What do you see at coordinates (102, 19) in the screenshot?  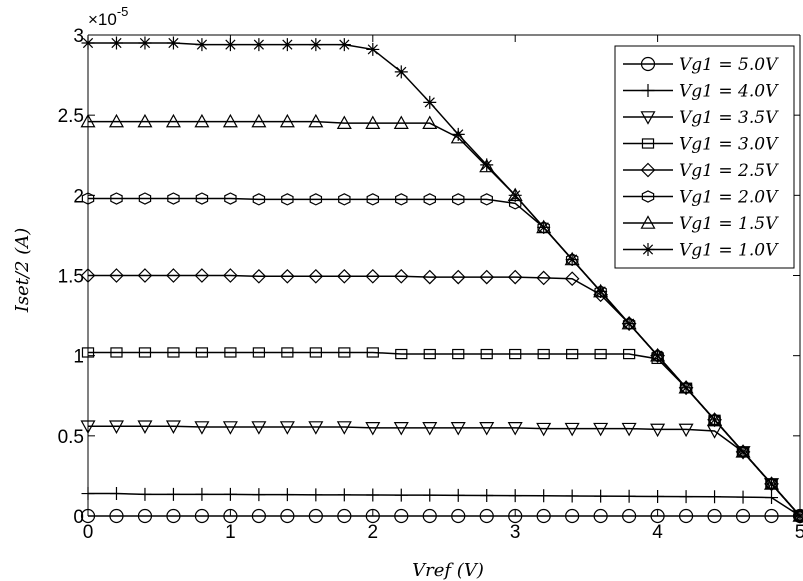 I see `y-axis-multiplier-base: ×10` at bounding box center [102, 19].